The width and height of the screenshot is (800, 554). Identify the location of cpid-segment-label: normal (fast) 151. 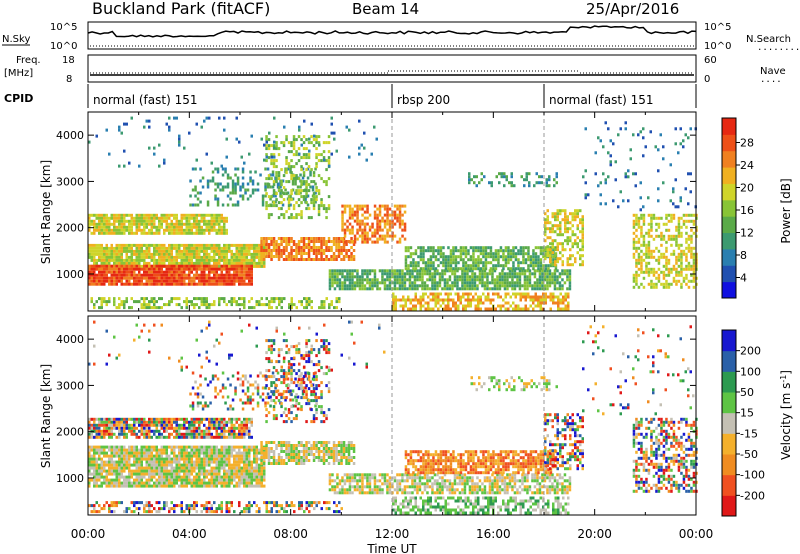
(601, 100).